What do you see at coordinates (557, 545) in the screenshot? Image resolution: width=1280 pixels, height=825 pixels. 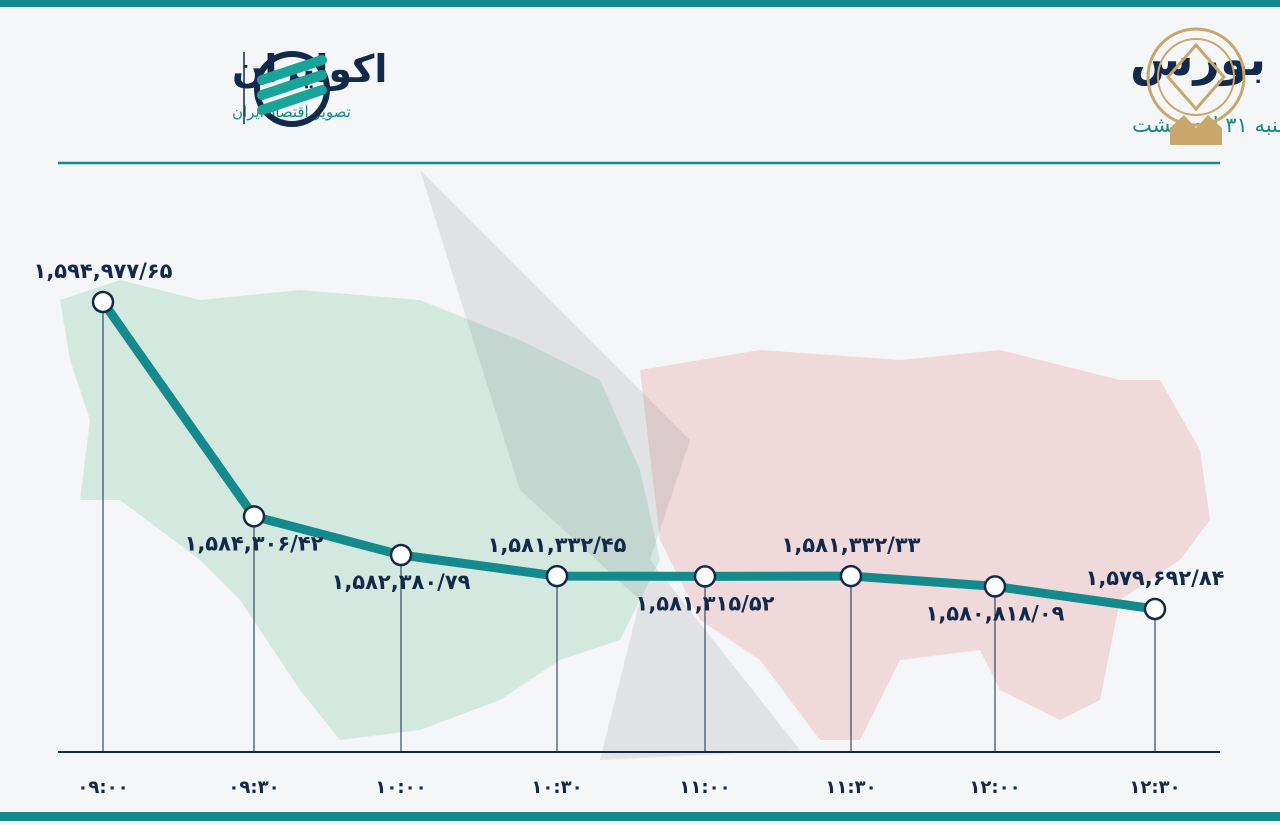 I see `value-label: ۱,۵۸۱,۳۳۲/۴۵` at bounding box center [557, 545].